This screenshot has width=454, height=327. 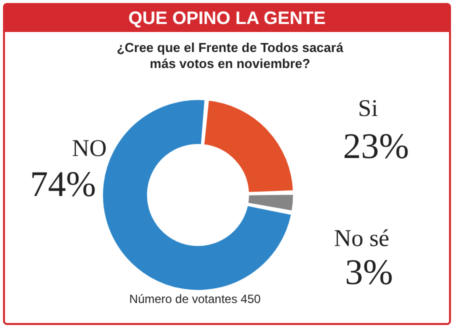 I want to click on chart-title: QUE OPINO LA GENTE, so click(x=227, y=18).